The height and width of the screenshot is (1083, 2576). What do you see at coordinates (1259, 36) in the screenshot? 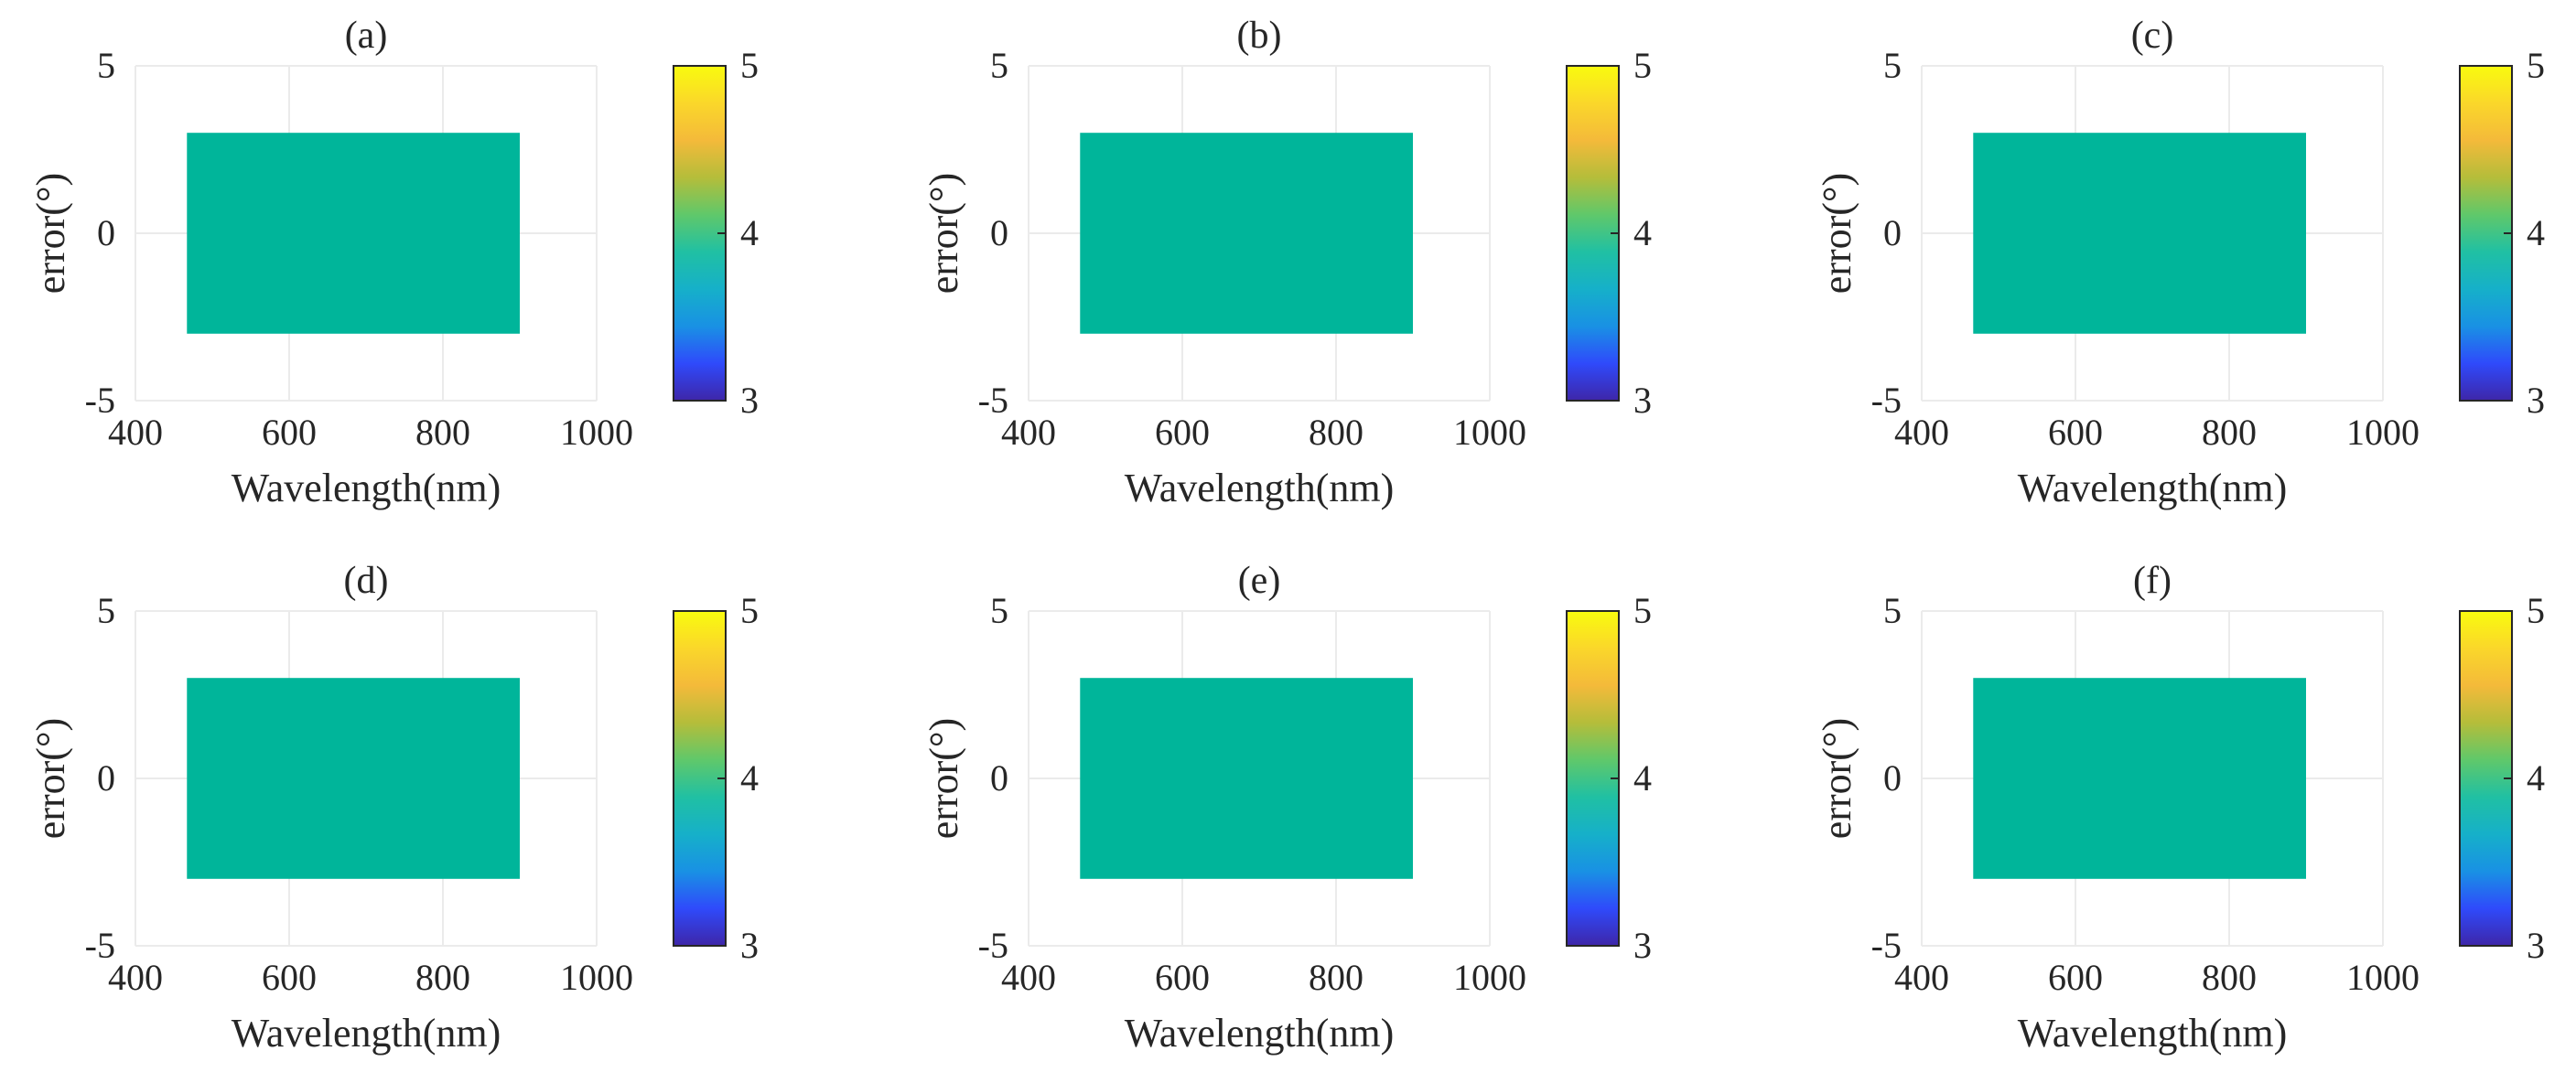
I see `subplot-title: (b)` at bounding box center [1259, 36].